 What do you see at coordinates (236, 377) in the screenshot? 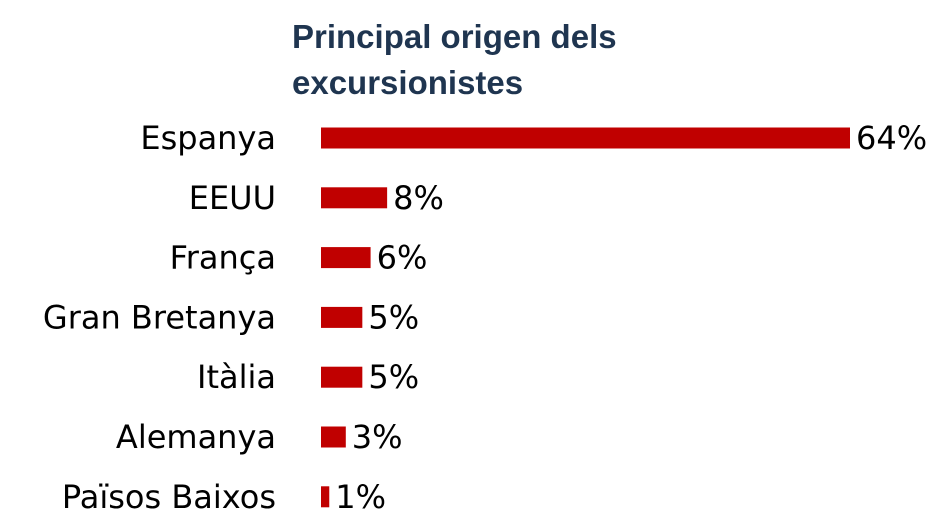
I see `category-label: Itàlia` at bounding box center [236, 377].